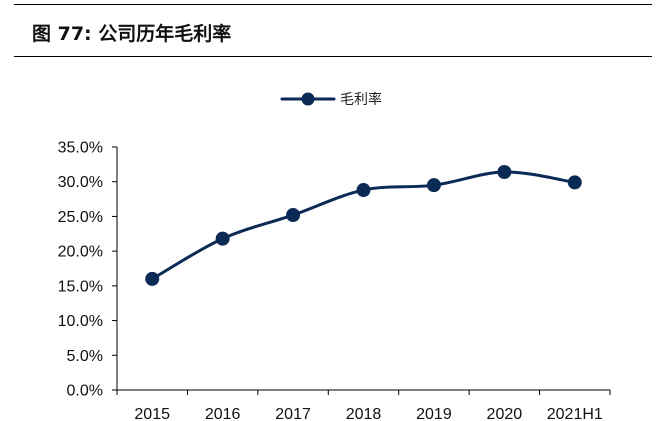  What do you see at coordinates (80, 217) in the screenshot?
I see `y-tick-label: 25.0%` at bounding box center [80, 217].